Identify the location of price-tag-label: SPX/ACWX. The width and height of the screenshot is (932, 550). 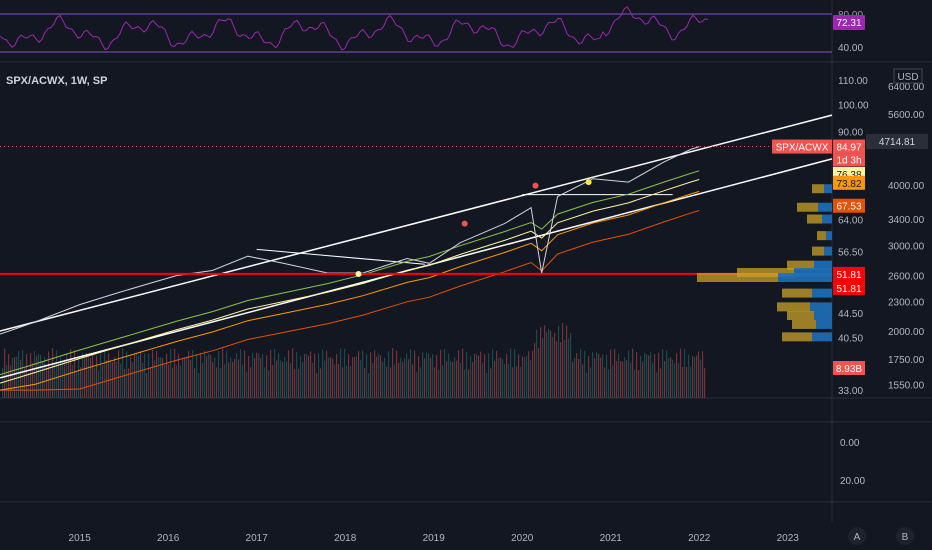
(802, 148).